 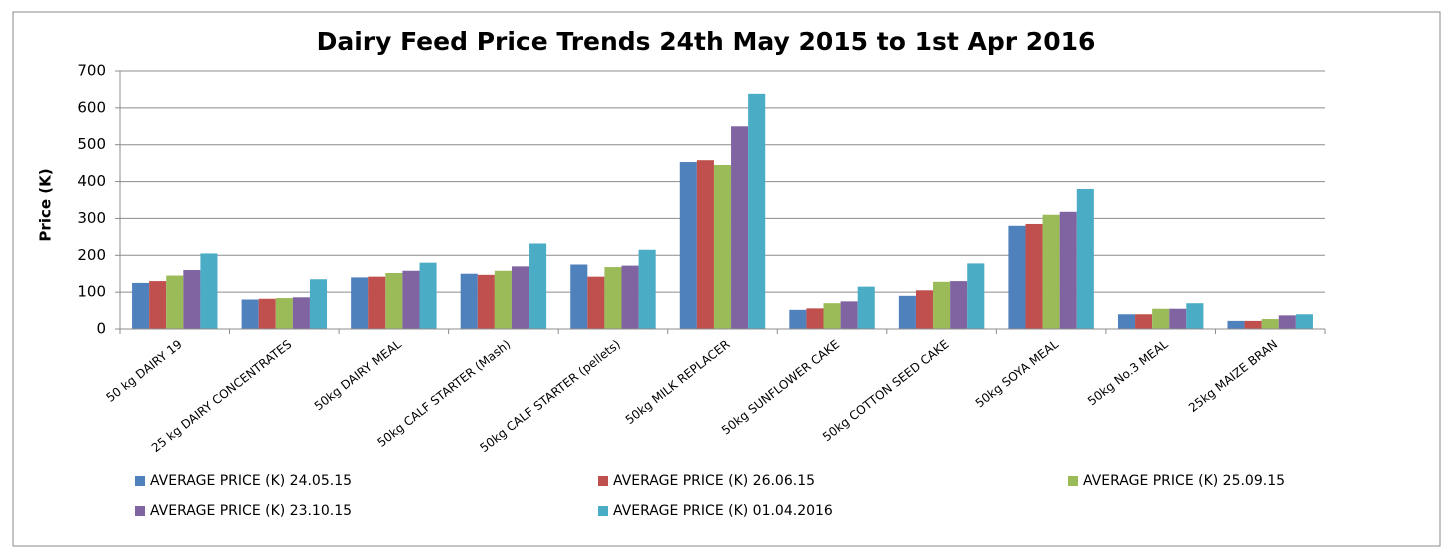 What do you see at coordinates (46, 204) in the screenshot?
I see `y-axis-label: Price (K)` at bounding box center [46, 204].